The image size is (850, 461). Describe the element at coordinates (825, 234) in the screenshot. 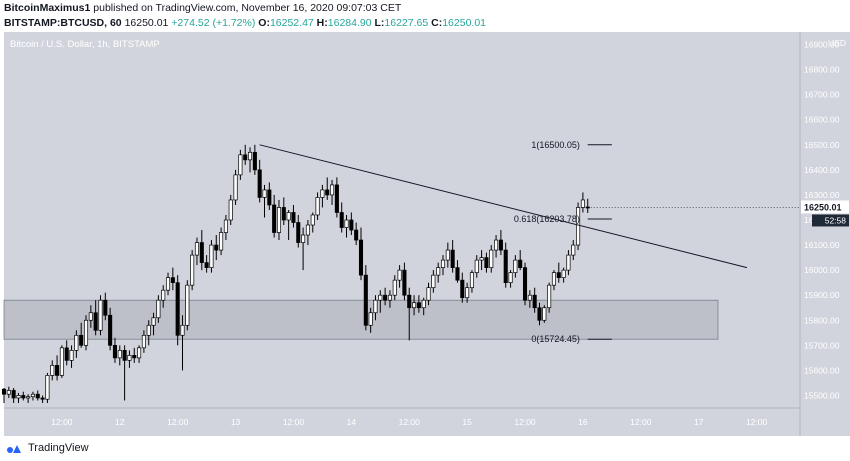

I see `price-axis` at that location.